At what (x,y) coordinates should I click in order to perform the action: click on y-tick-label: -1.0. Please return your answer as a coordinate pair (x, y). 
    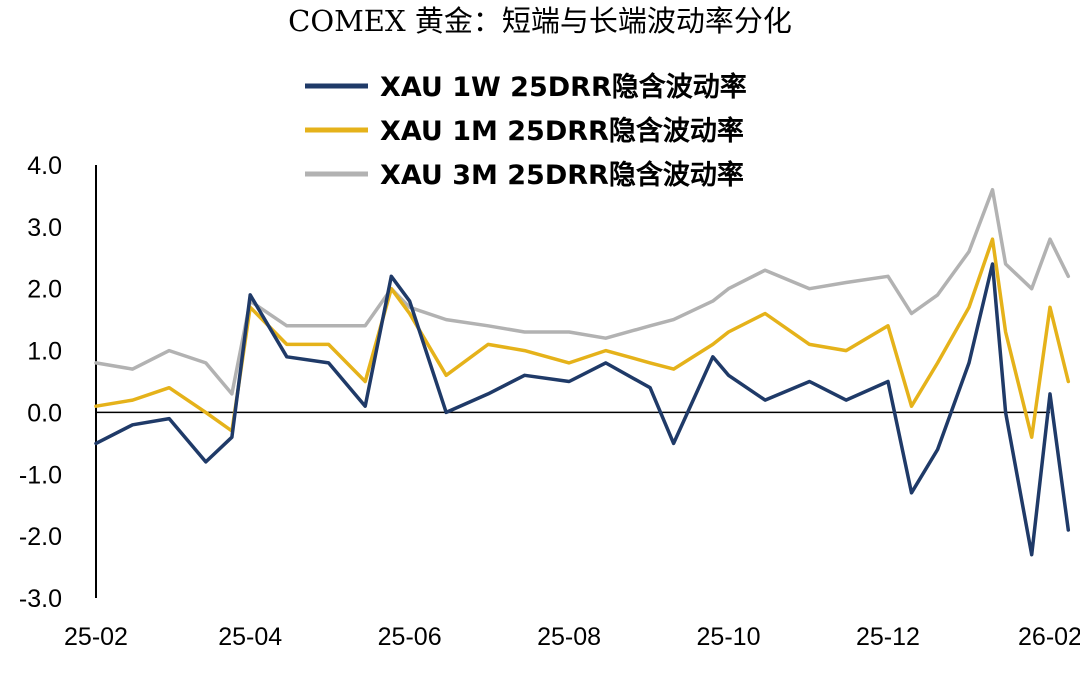
    Looking at the image, I should click on (40, 475).